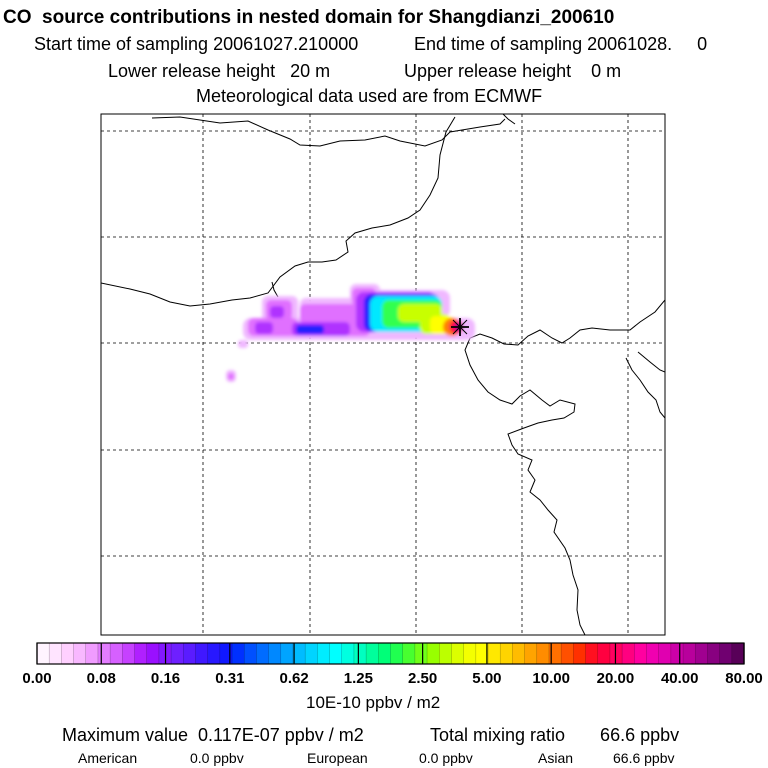 This screenshot has width=768, height=768. I want to click on colorbar-tick-label: 80.00, so click(744, 678).